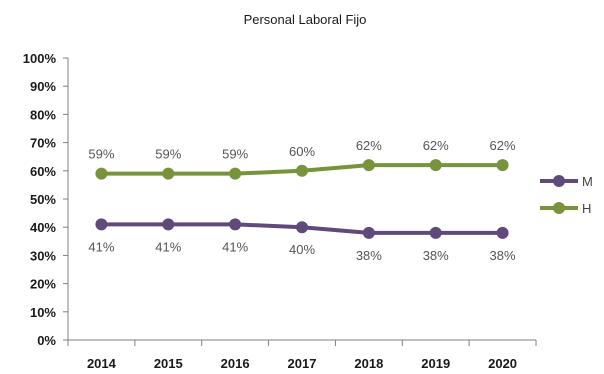 This screenshot has width=604, height=374. Describe the element at coordinates (302, 249) in the screenshot. I see `data-label-M: 40%` at that location.